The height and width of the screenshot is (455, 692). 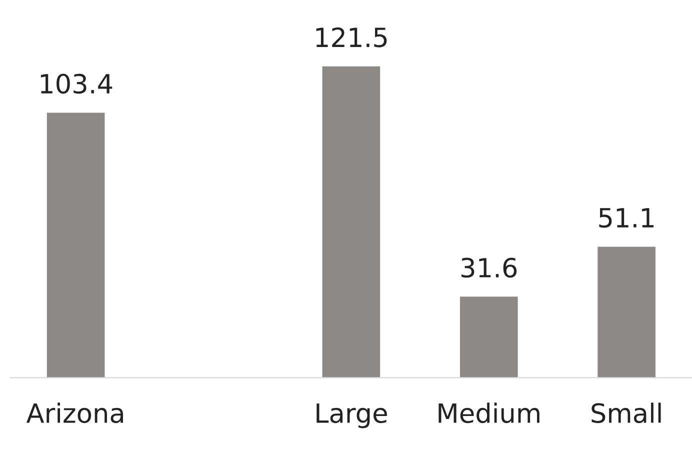 I want to click on x-tick-label: Large, so click(x=351, y=415).